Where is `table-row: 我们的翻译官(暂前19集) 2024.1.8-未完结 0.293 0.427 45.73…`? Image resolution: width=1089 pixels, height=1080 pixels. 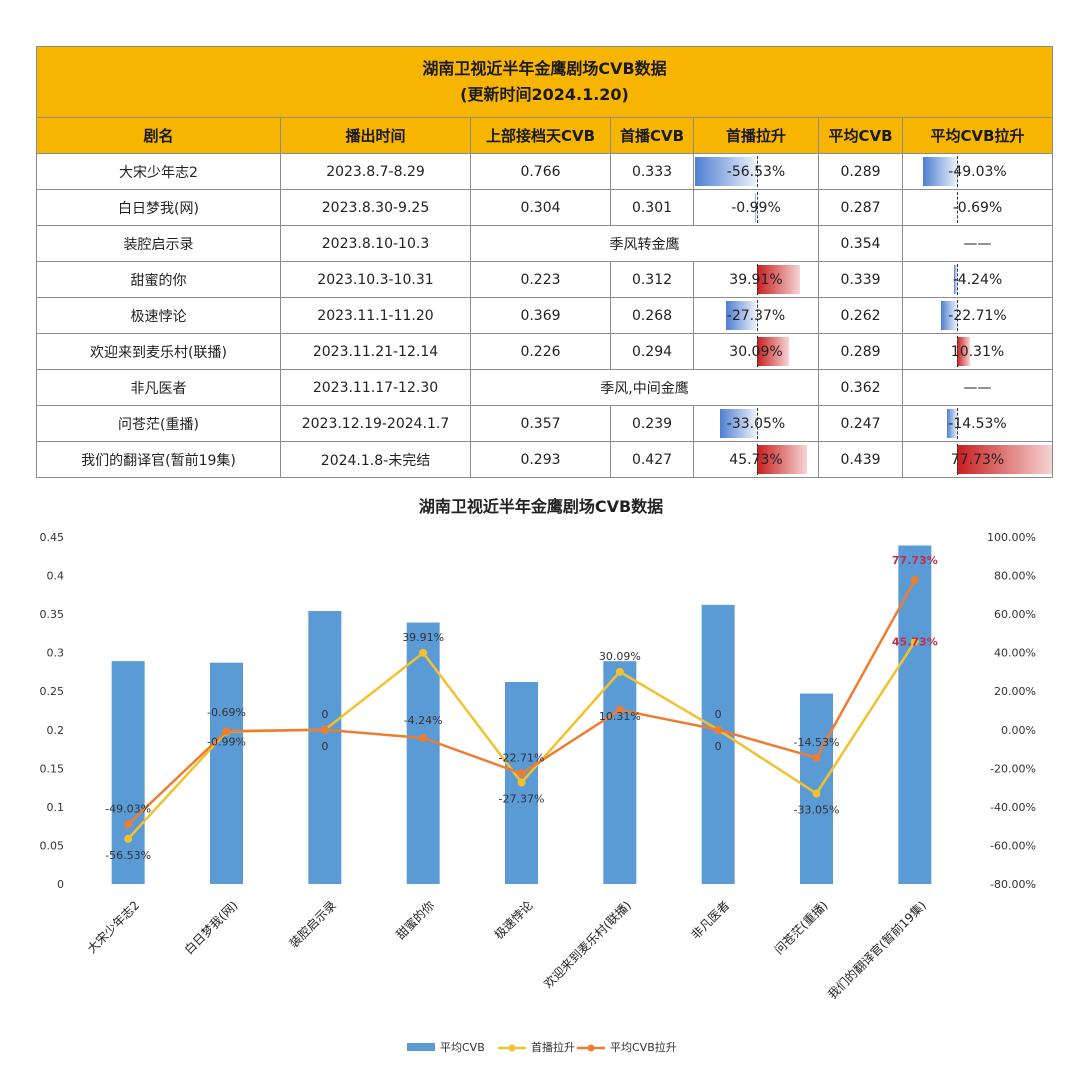 table-row: 我们的翻译官(暂前19集) 2024.1.8-未完结 0.293 0.427 45.73… is located at coordinates (544, 459).